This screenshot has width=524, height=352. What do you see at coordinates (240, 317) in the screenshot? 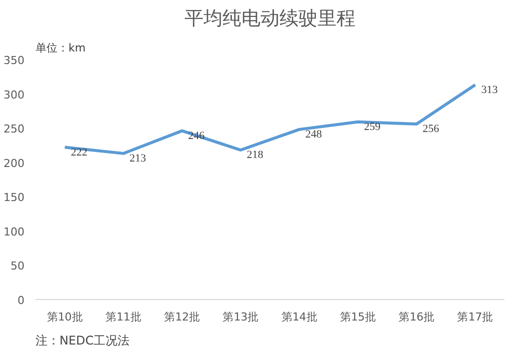
I see `x-tick-label: 第13批` at bounding box center [240, 317].